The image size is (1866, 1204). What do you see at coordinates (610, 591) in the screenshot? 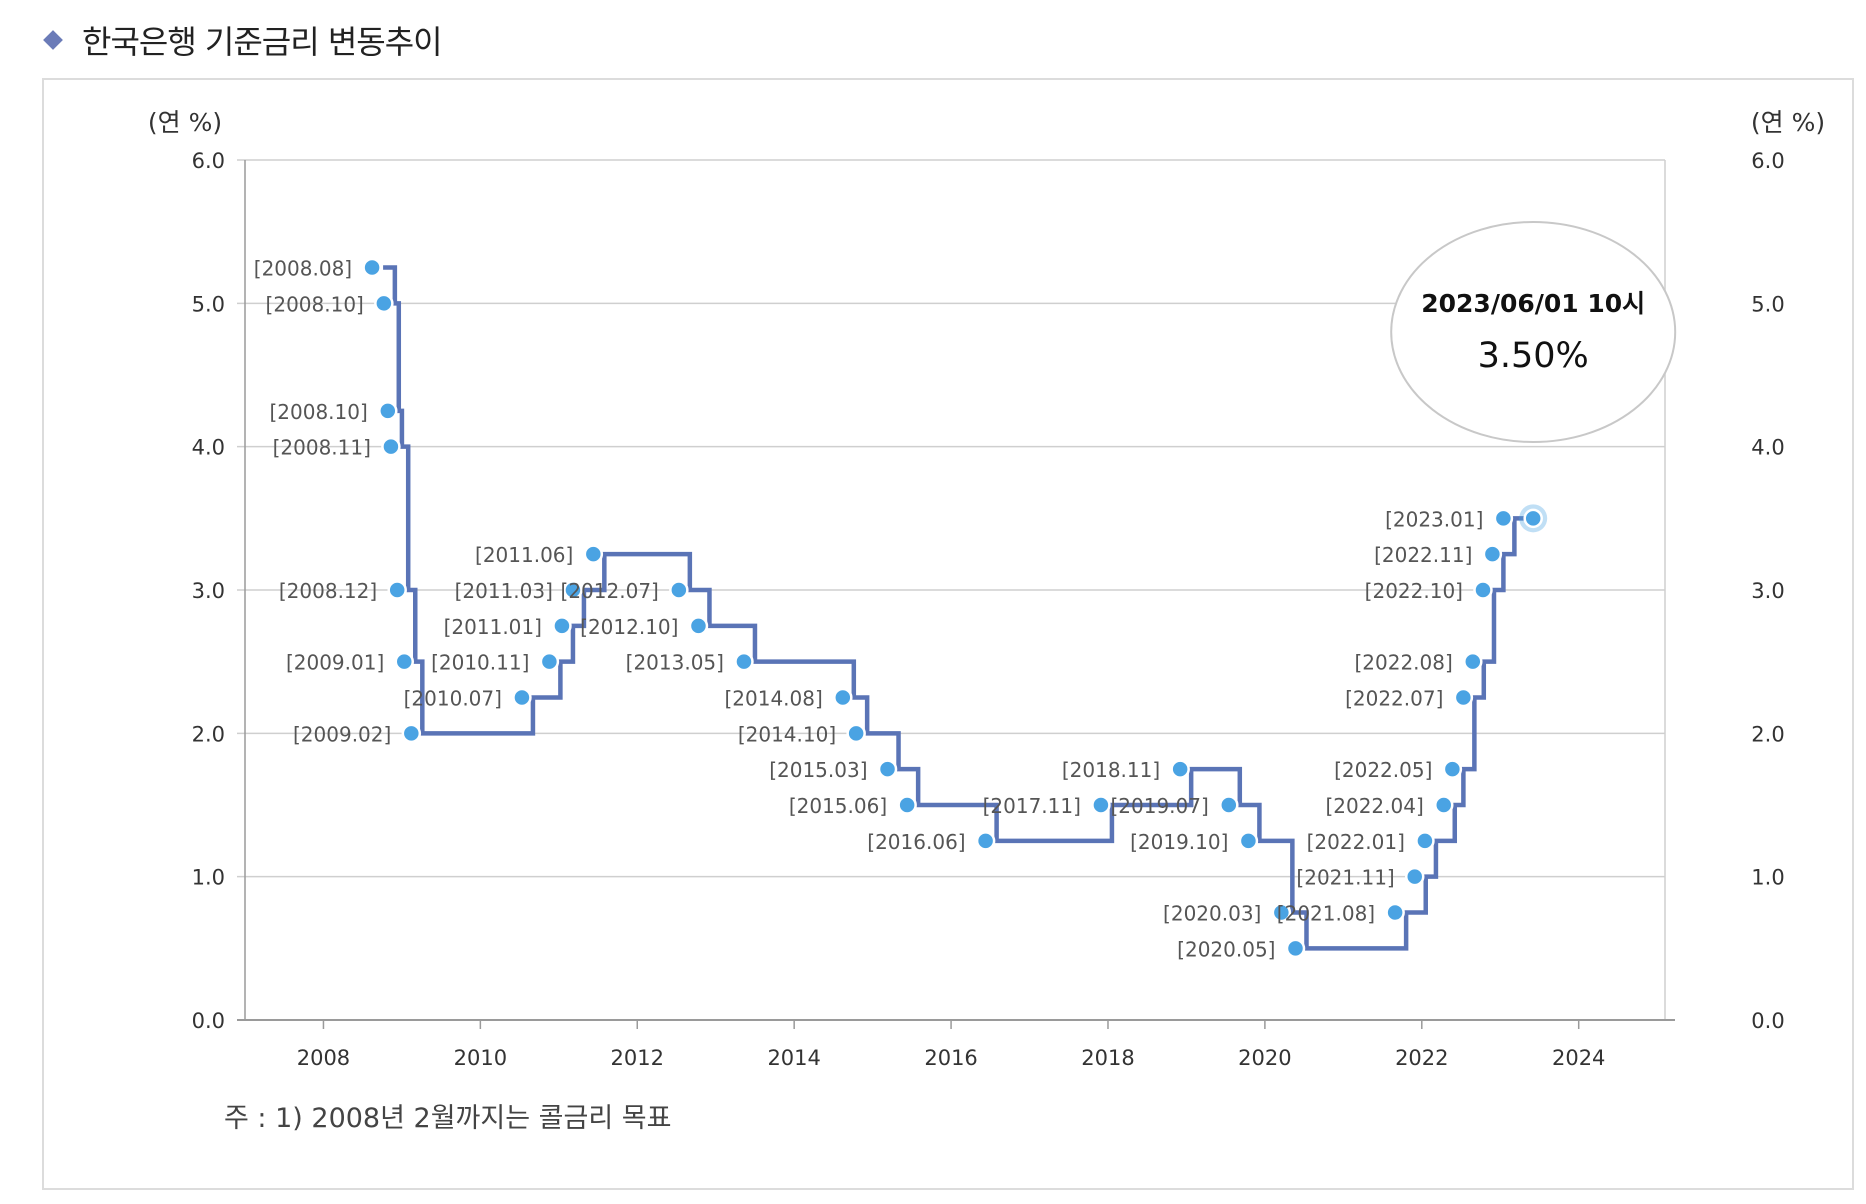
I see `data-label: [2012.07]` at bounding box center [610, 591].